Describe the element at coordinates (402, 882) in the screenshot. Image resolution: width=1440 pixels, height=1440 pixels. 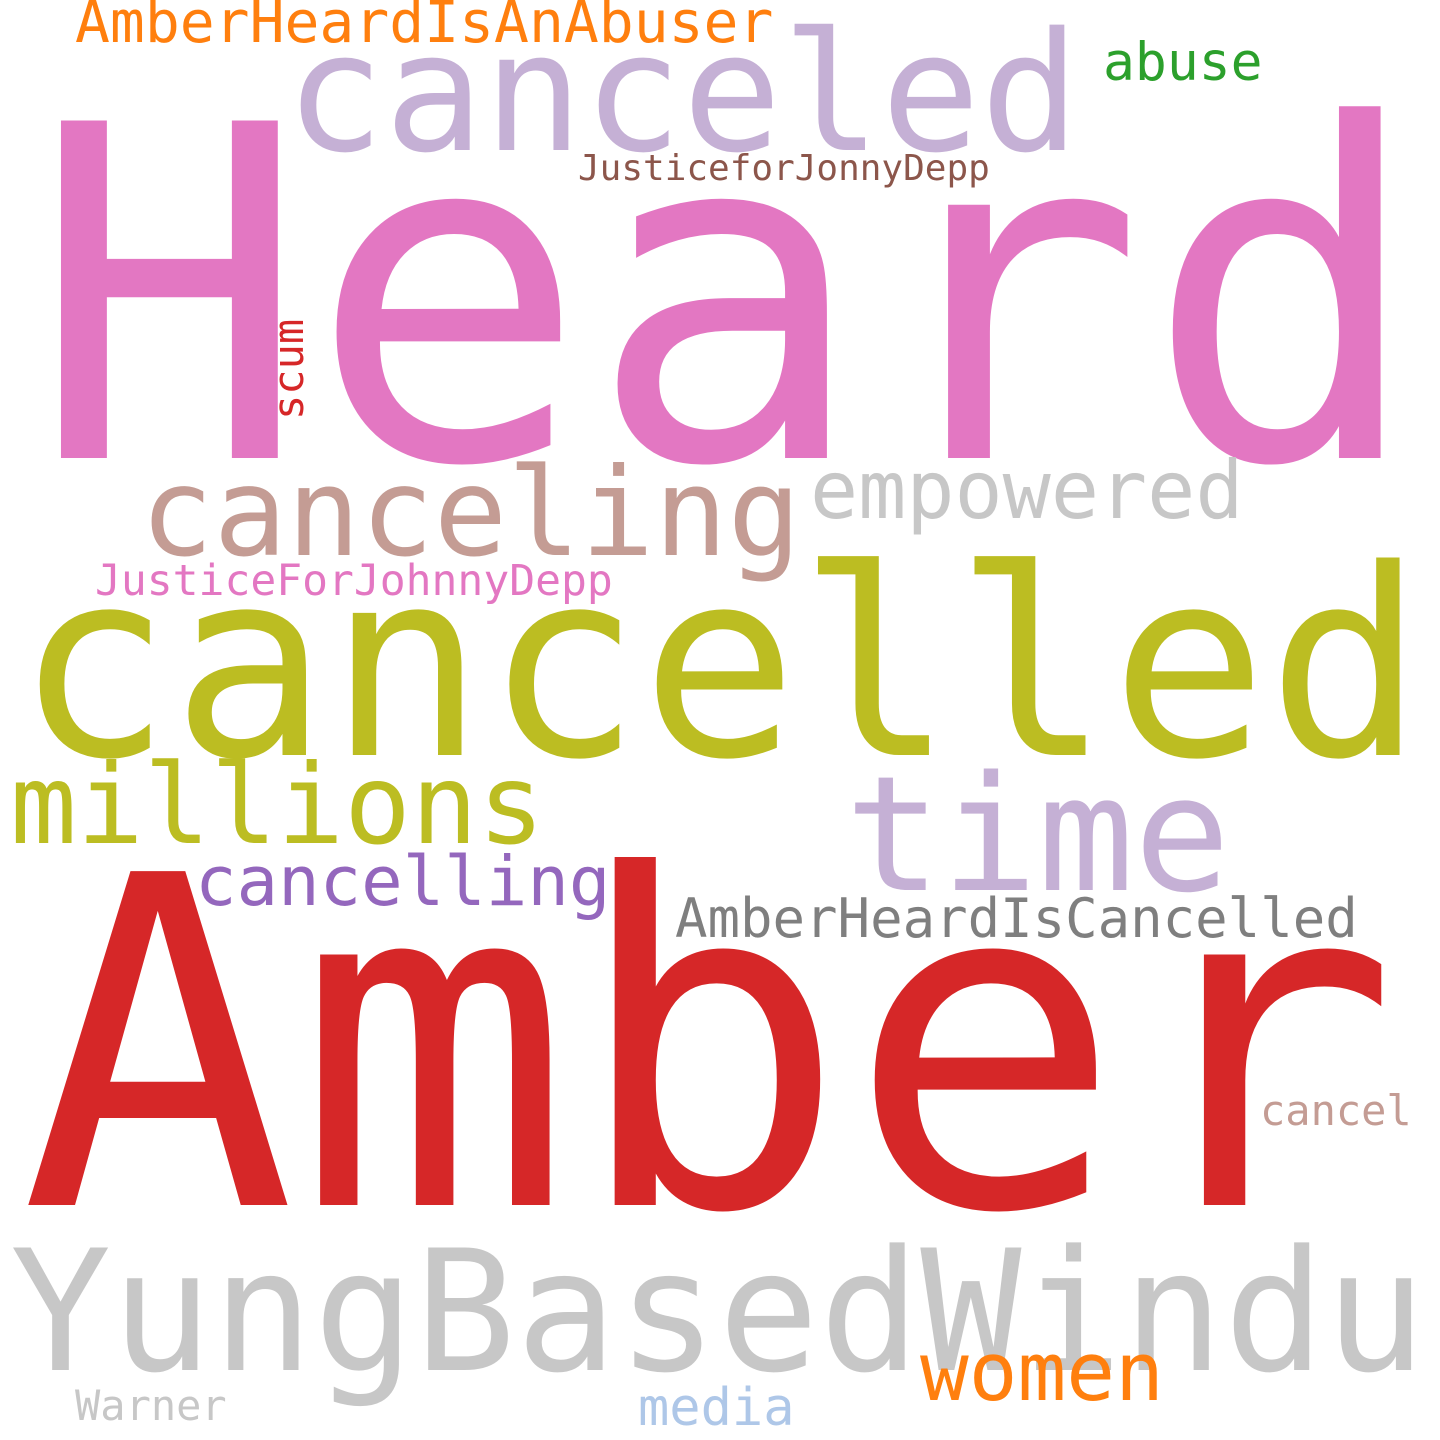
I see `word: cancelling` at that location.